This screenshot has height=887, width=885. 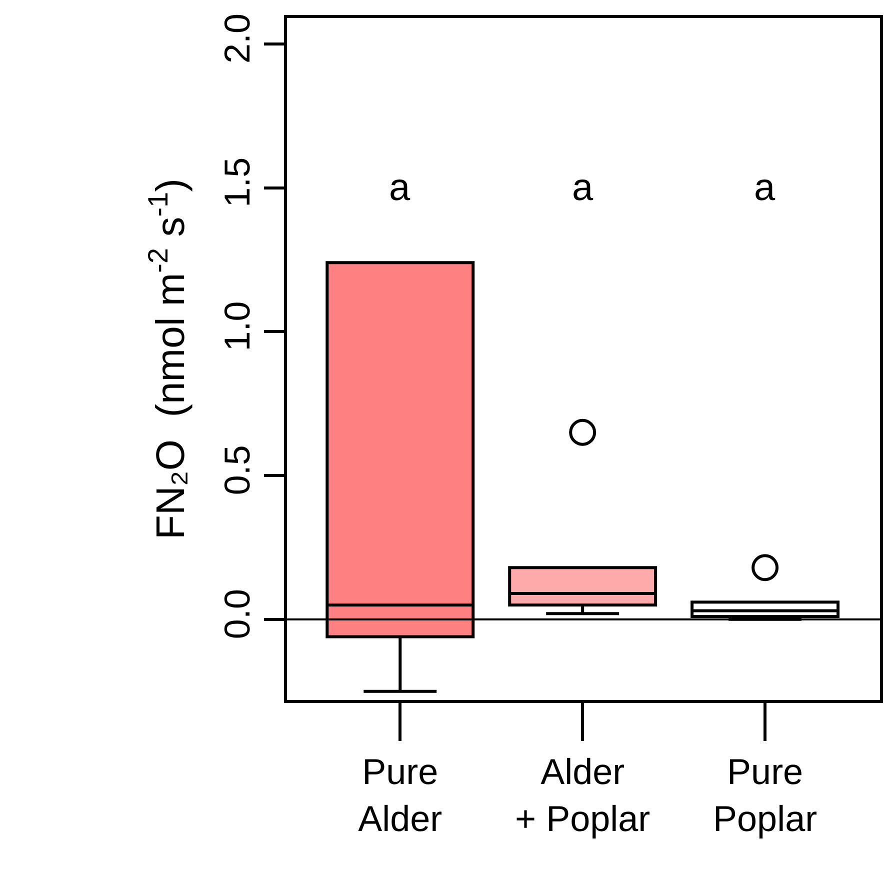 What do you see at coordinates (582, 795) in the screenshot?
I see `x-tick-label: Alder + Poplar` at bounding box center [582, 795].